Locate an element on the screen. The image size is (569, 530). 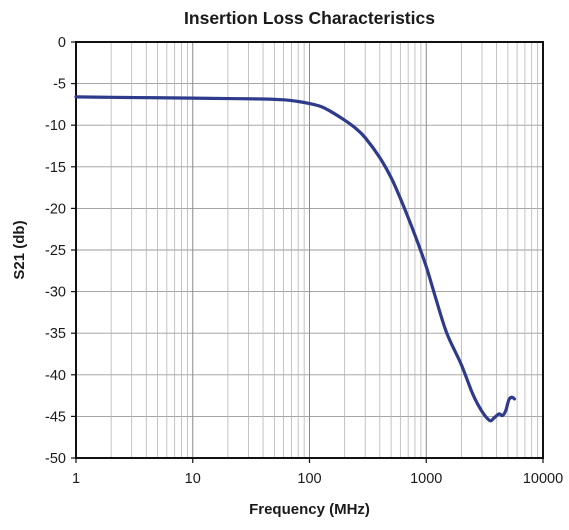
y-tick-label: -45 is located at coordinates (55, 417).